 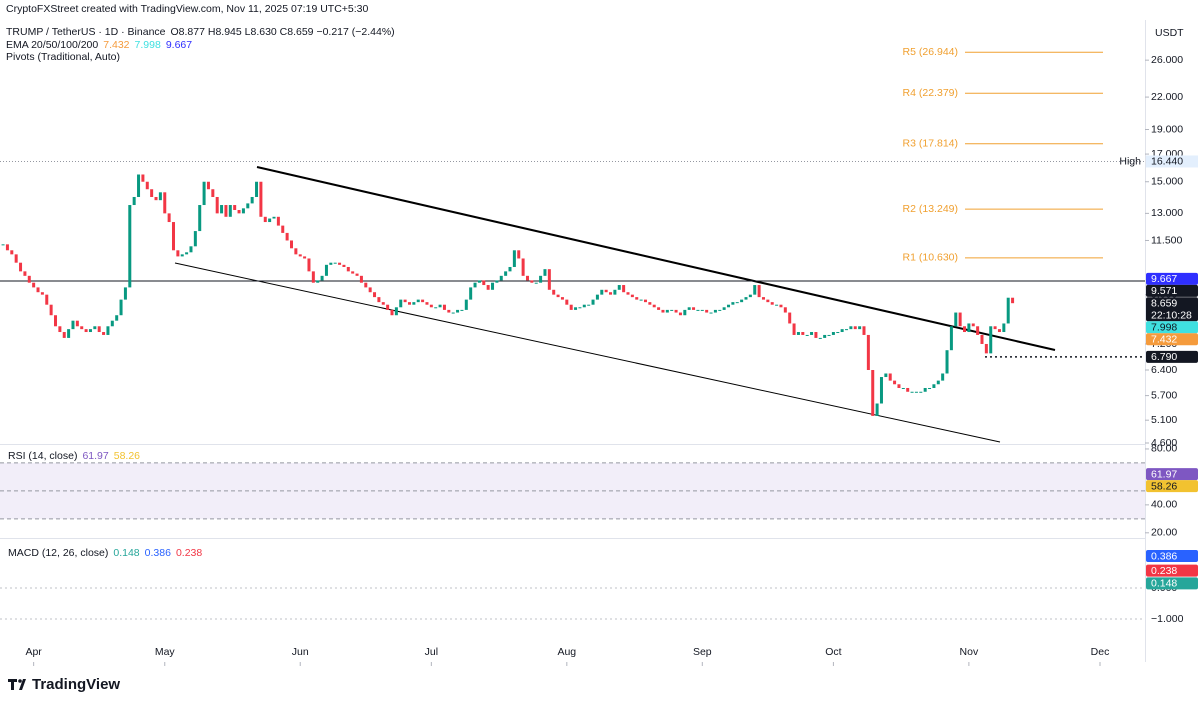 I want to click on currency: USDT, so click(x=1169, y=33).